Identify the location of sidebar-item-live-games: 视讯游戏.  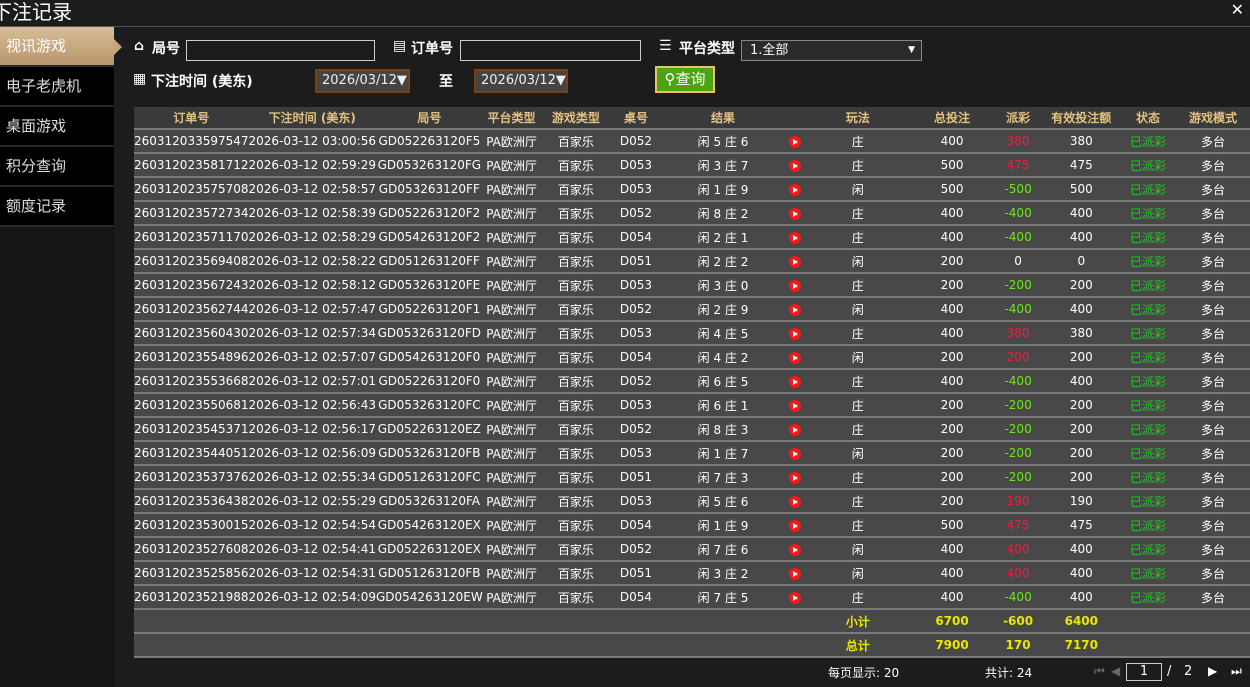
(61, 47).